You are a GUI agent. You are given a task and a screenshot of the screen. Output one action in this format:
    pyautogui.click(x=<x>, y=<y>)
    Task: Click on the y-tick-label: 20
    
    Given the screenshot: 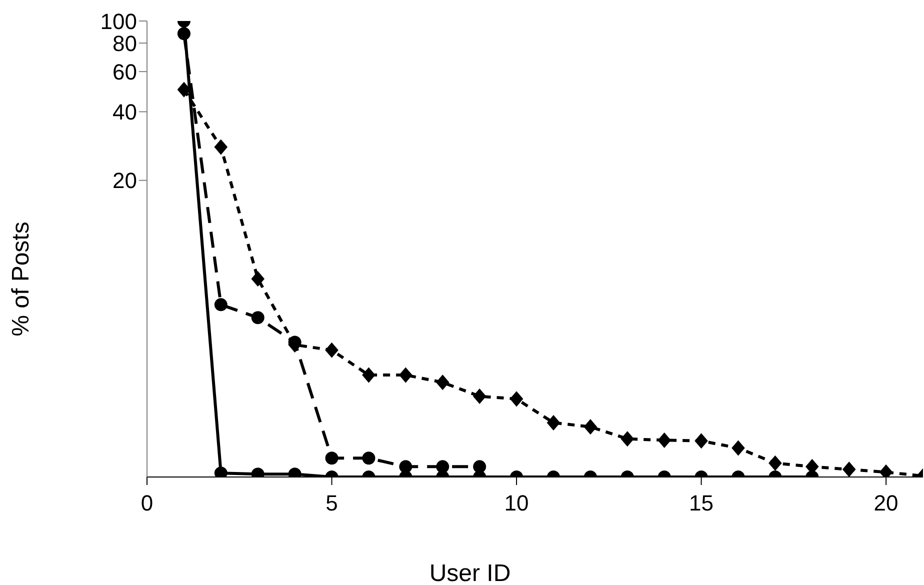 What is the action you would take?
    pyautogui.click(x=124, y=181)
    